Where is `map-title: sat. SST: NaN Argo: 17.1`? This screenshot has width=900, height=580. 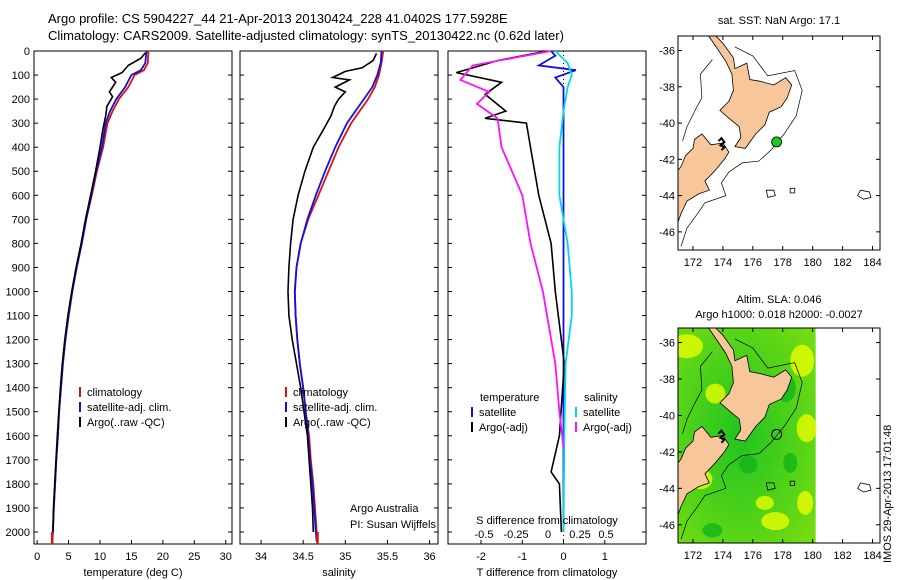 map-title: sat. SST: NaN Argo: 17.1 is located at coordinates (779, 21).